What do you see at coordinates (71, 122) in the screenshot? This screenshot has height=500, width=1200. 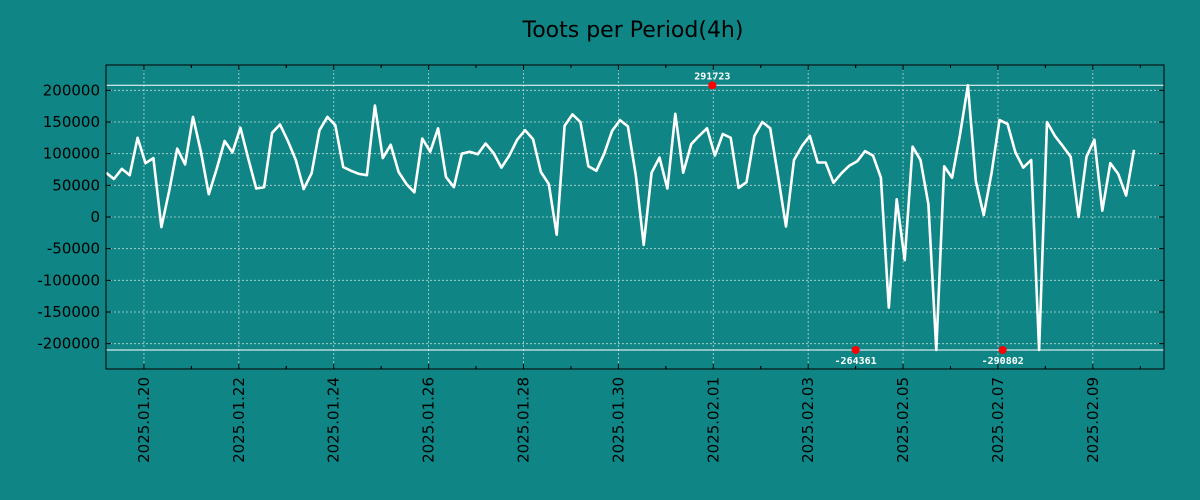 I see `y-tick-label: 150000` at bounding box center [71, 122].